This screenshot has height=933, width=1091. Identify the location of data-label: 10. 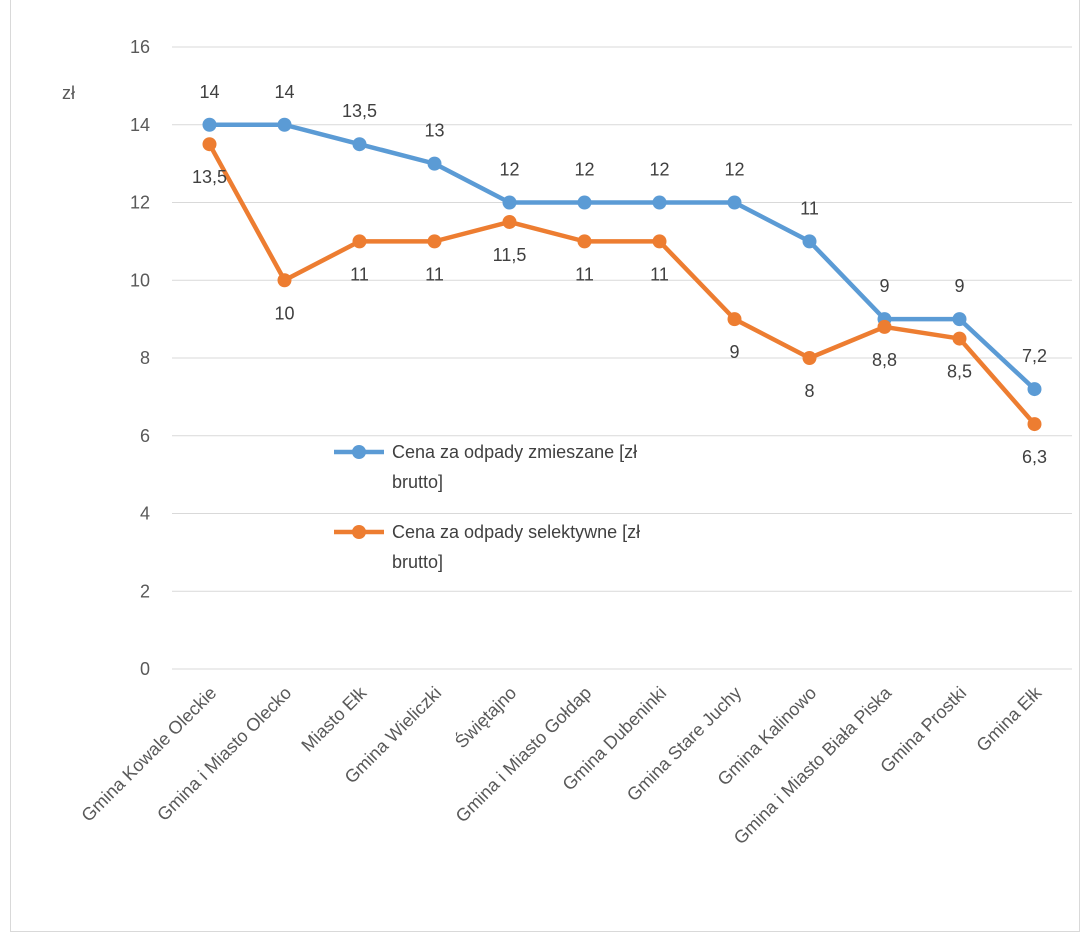
(284, 313).